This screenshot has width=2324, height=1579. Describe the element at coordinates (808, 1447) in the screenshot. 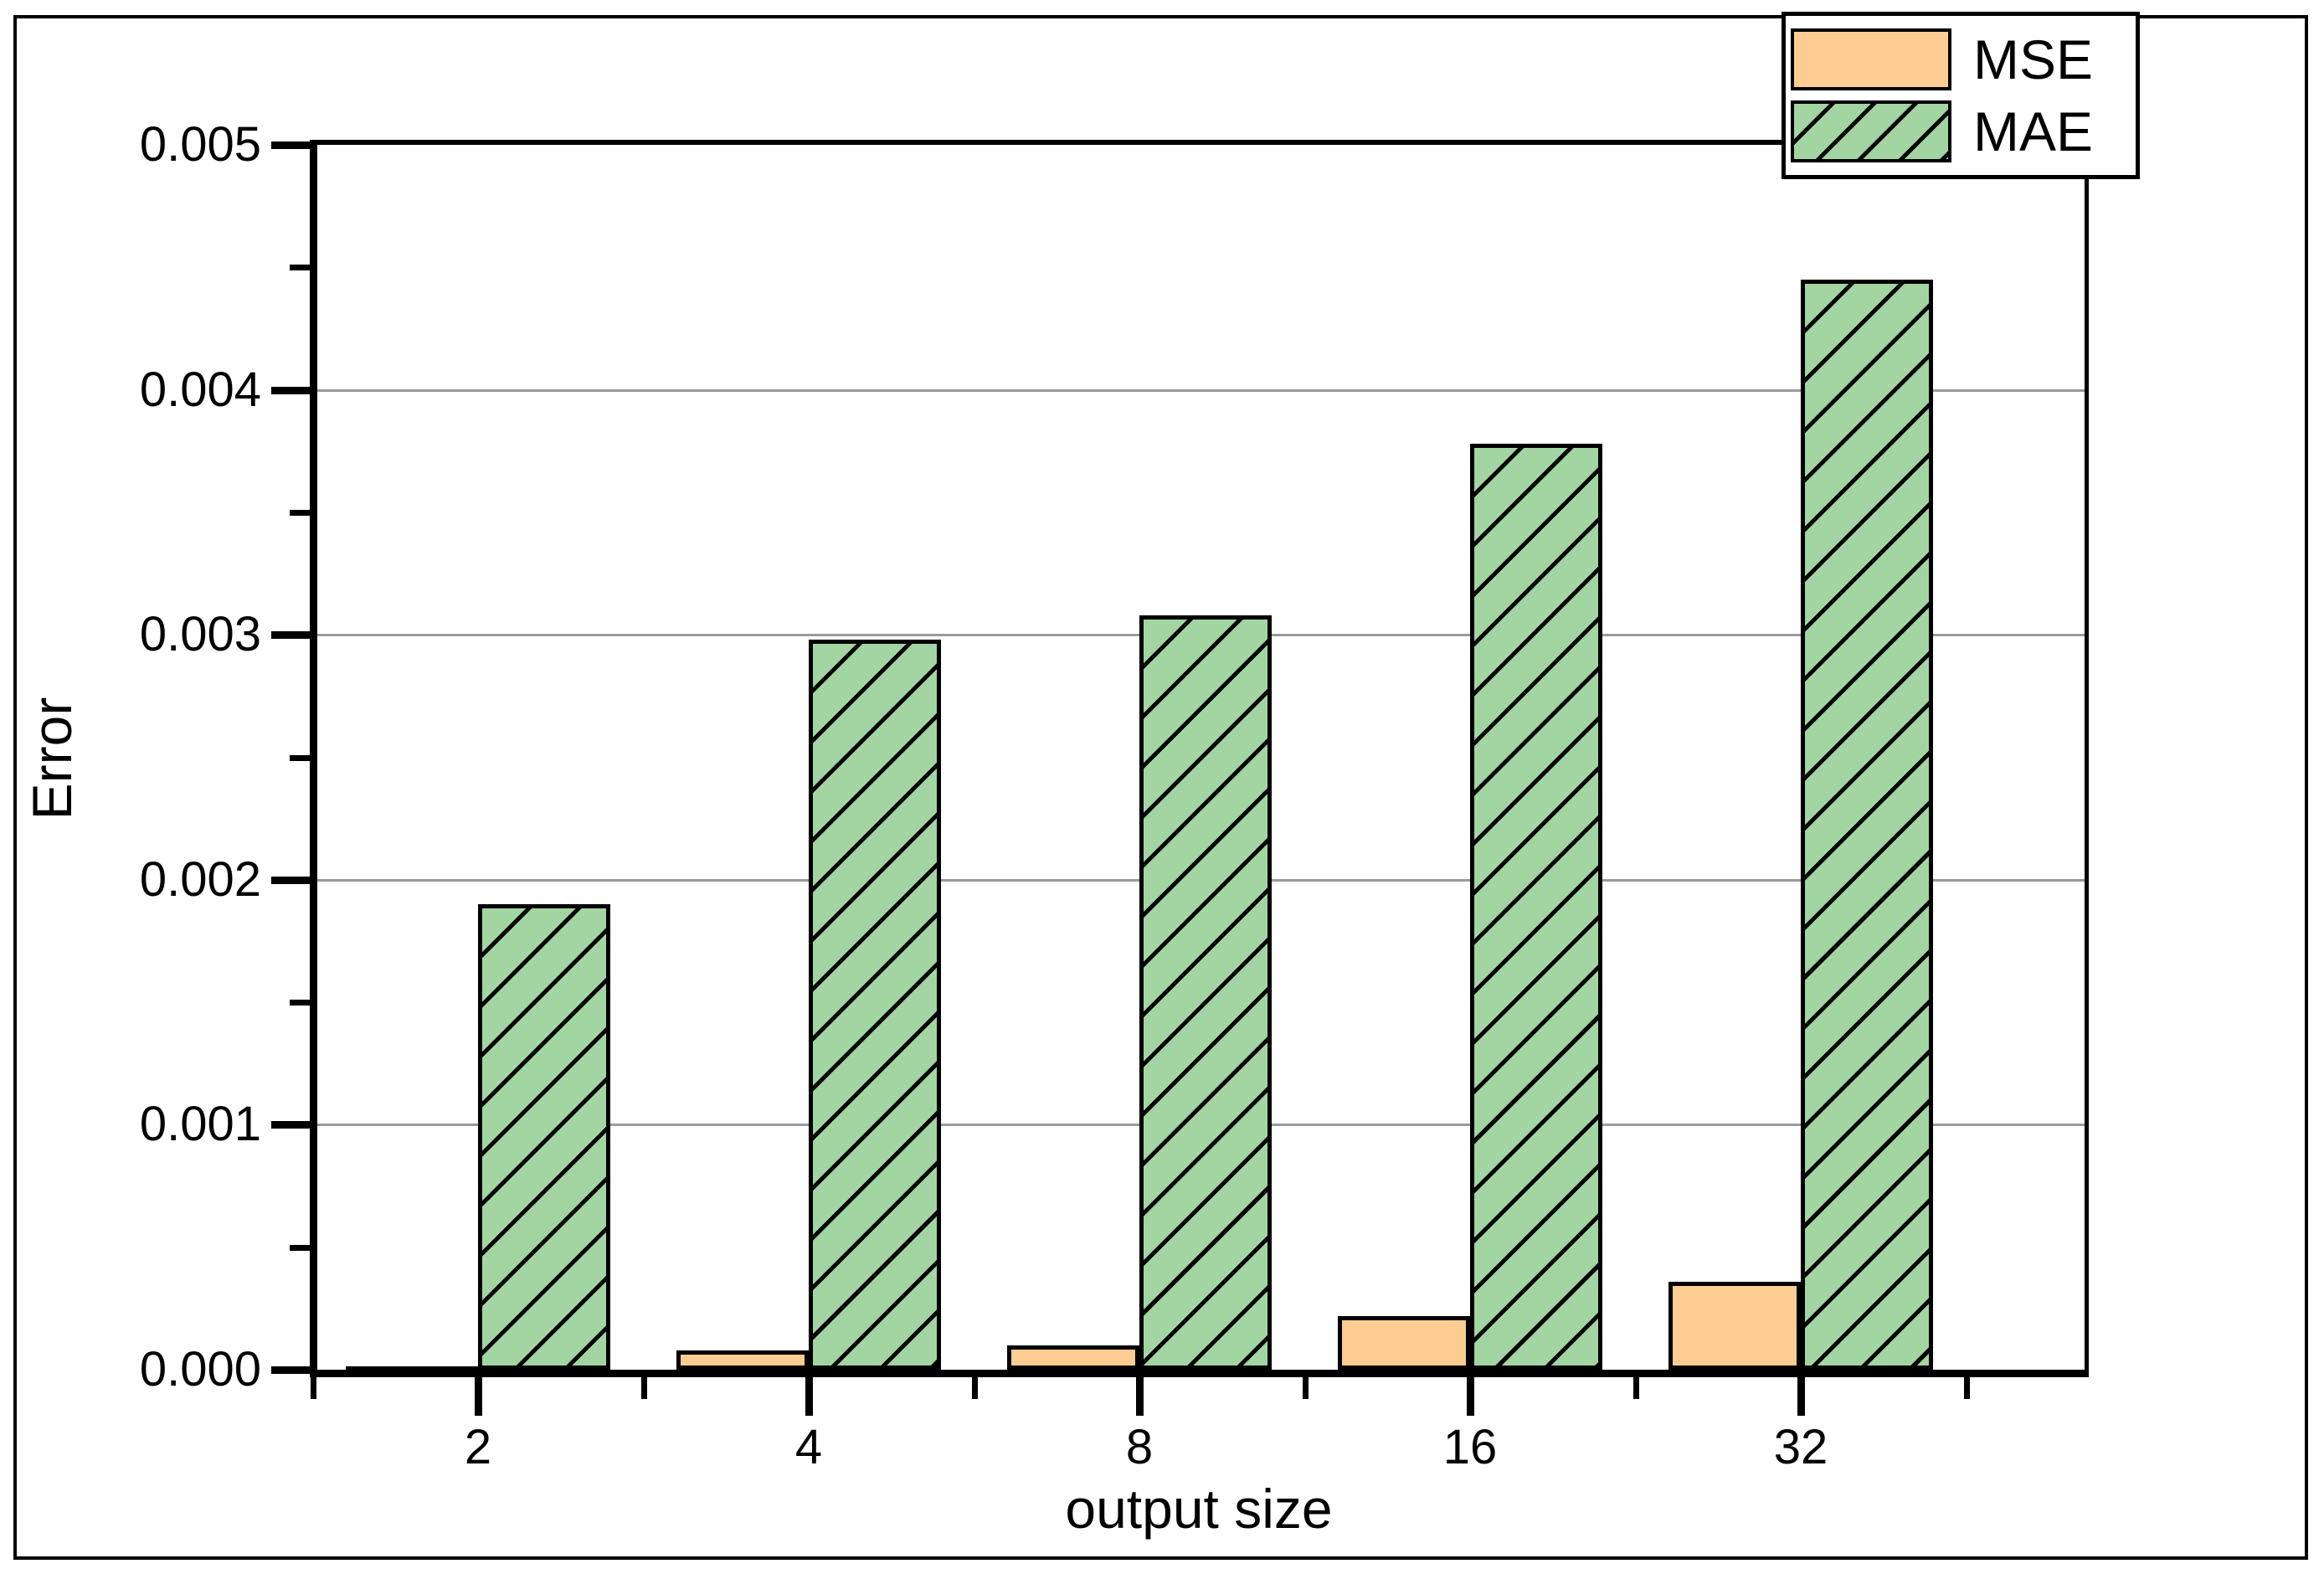

I see `x-tick-label-4: 4` at that location.